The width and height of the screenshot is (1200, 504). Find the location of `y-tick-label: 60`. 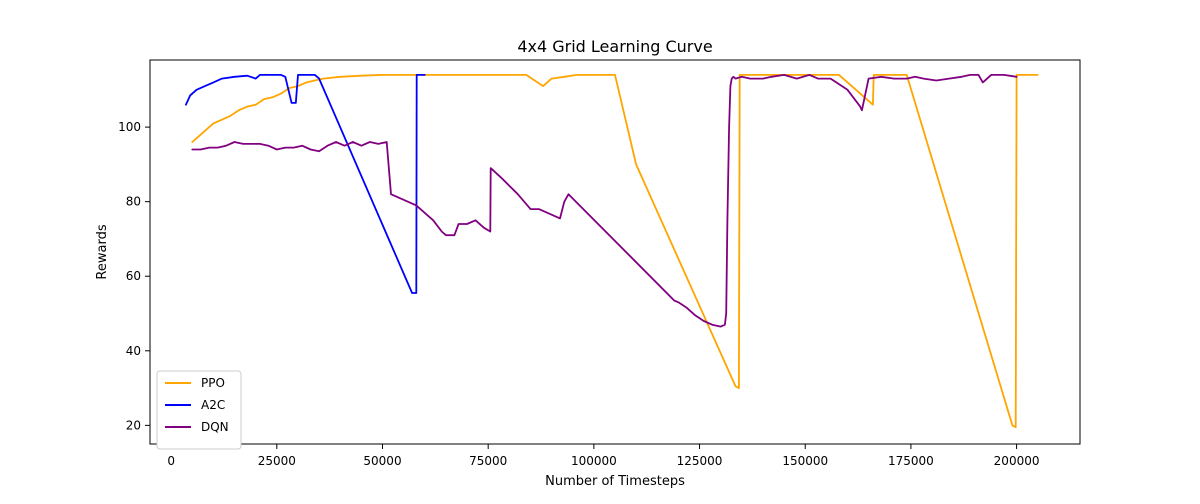

y-tick-label: 60 is located at coordinates (133, 276).